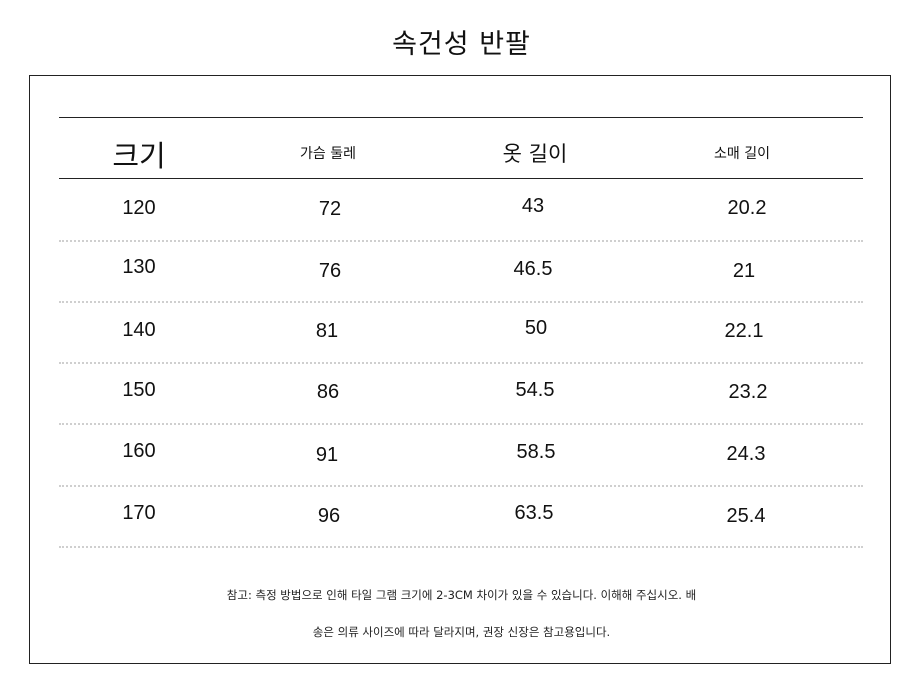 Image resolution: width=923 pixels, height=699 pixels. Describe the element at coordinates (139, 156) in the screenshot. I see `header-size: 크기` at that location.